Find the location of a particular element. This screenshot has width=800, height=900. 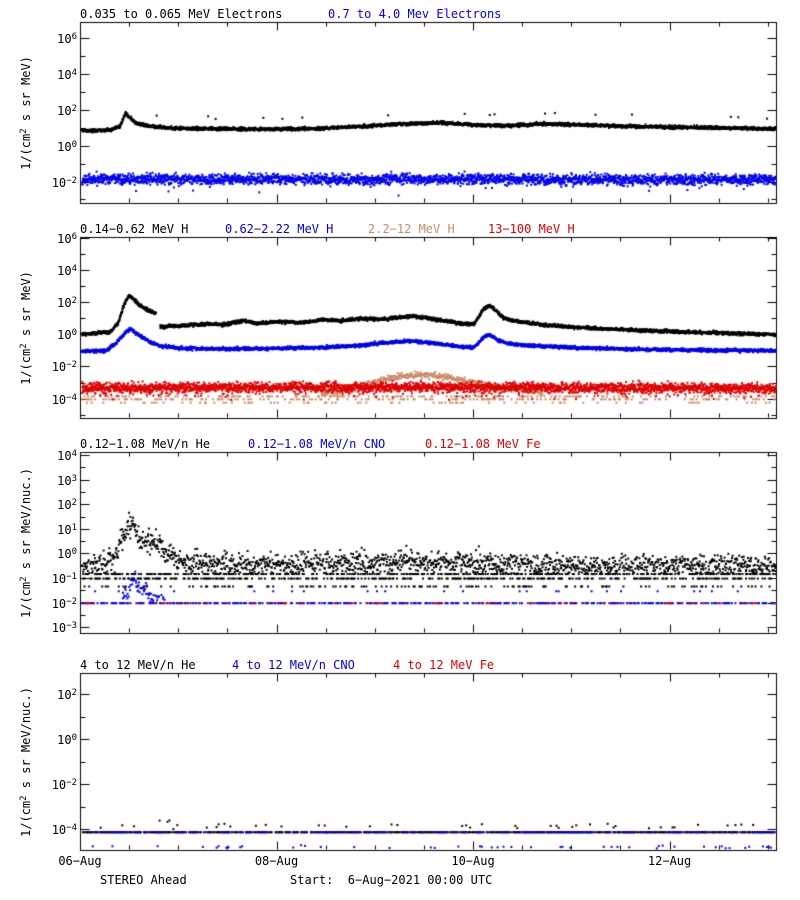

panel2-legend-4: 13−100 MeV H is located at coordinates (531, 229).